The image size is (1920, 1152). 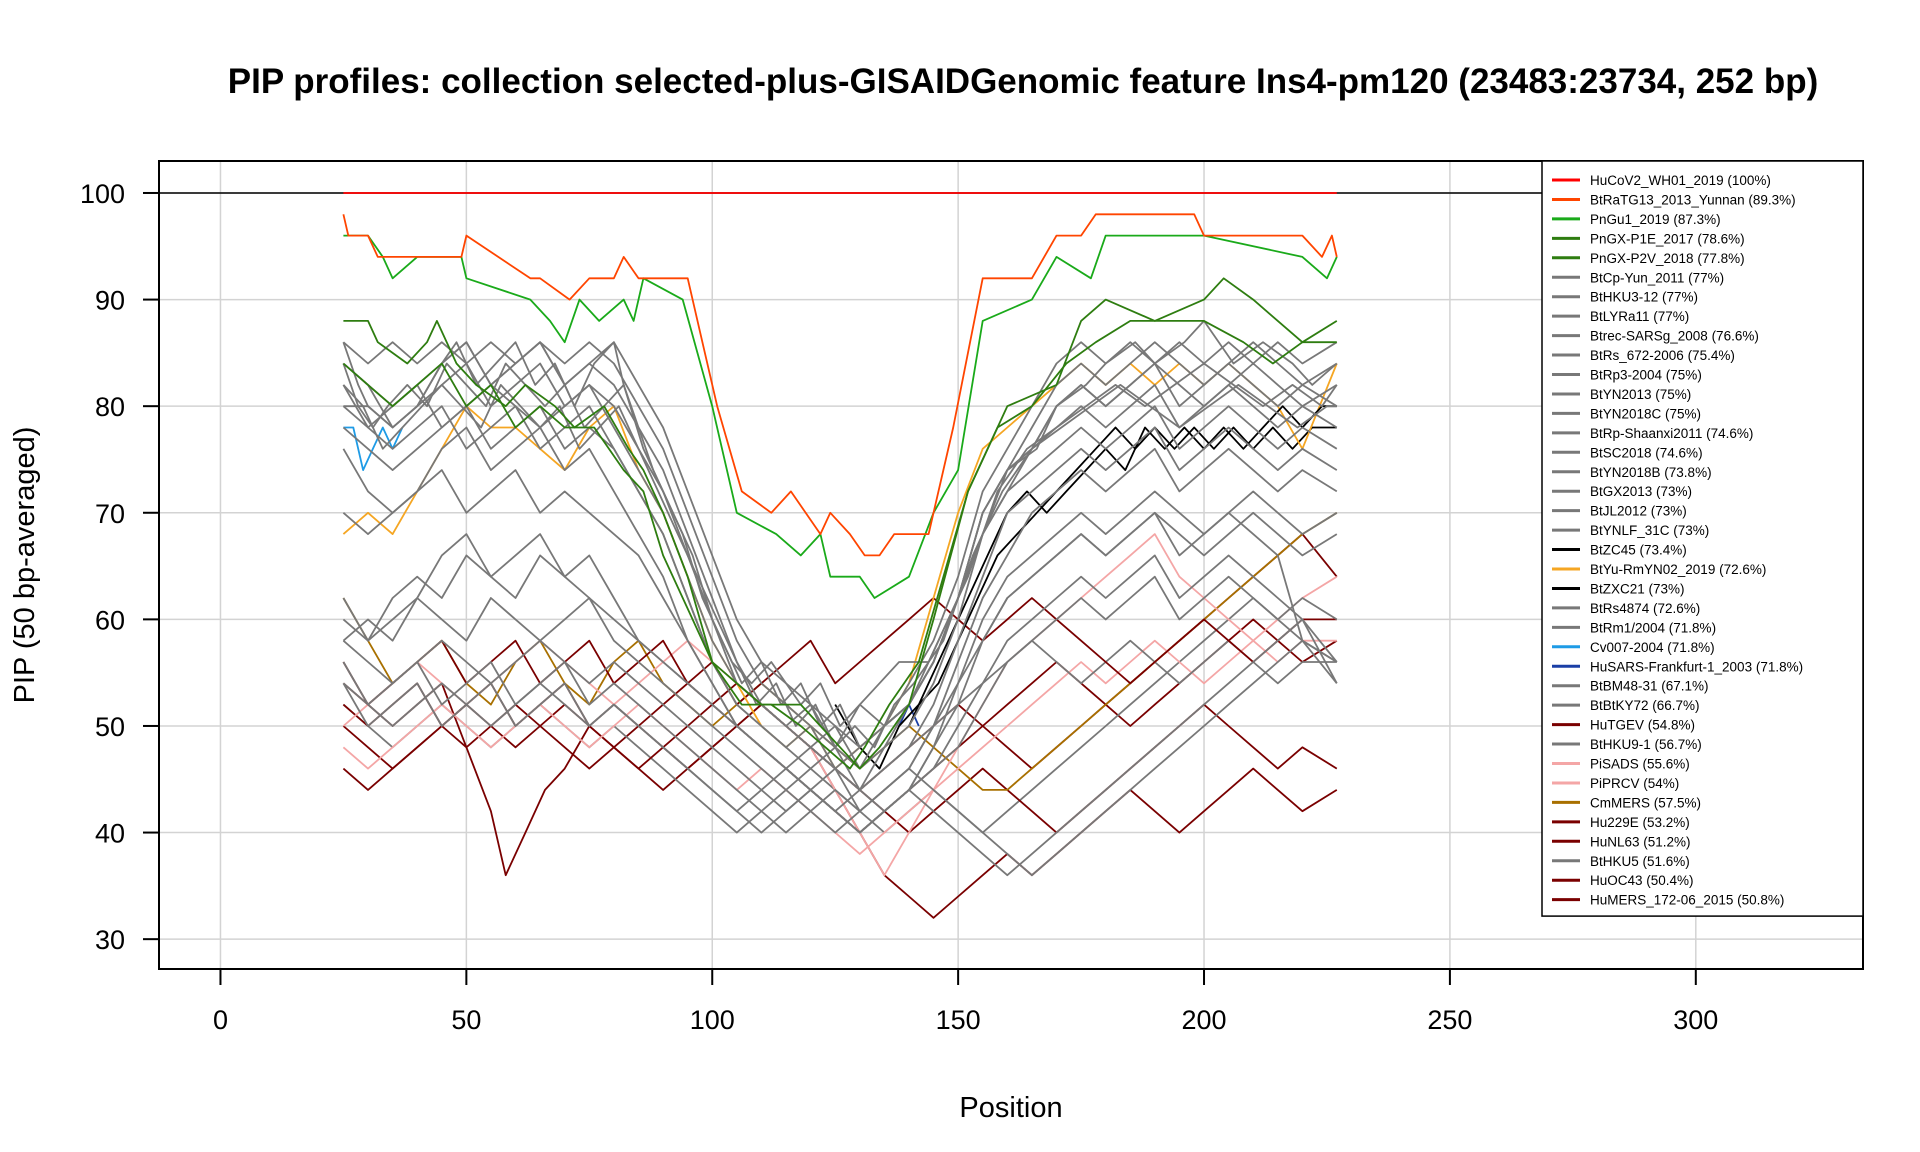 What do you see at coordinates (1640, 394) in the screenshot?
I see `legend-label: BtYN2013 (75%)` at bounding box center [1640, 394].